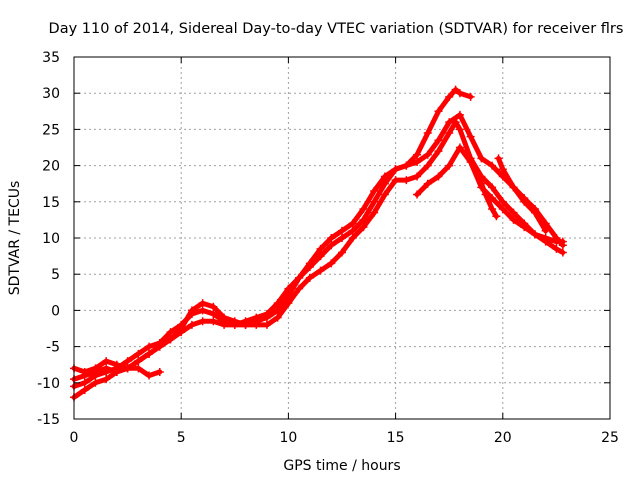 This screenshot has height=480, width=640. I want to click on y-tick-label: 15, so click(51, 203).